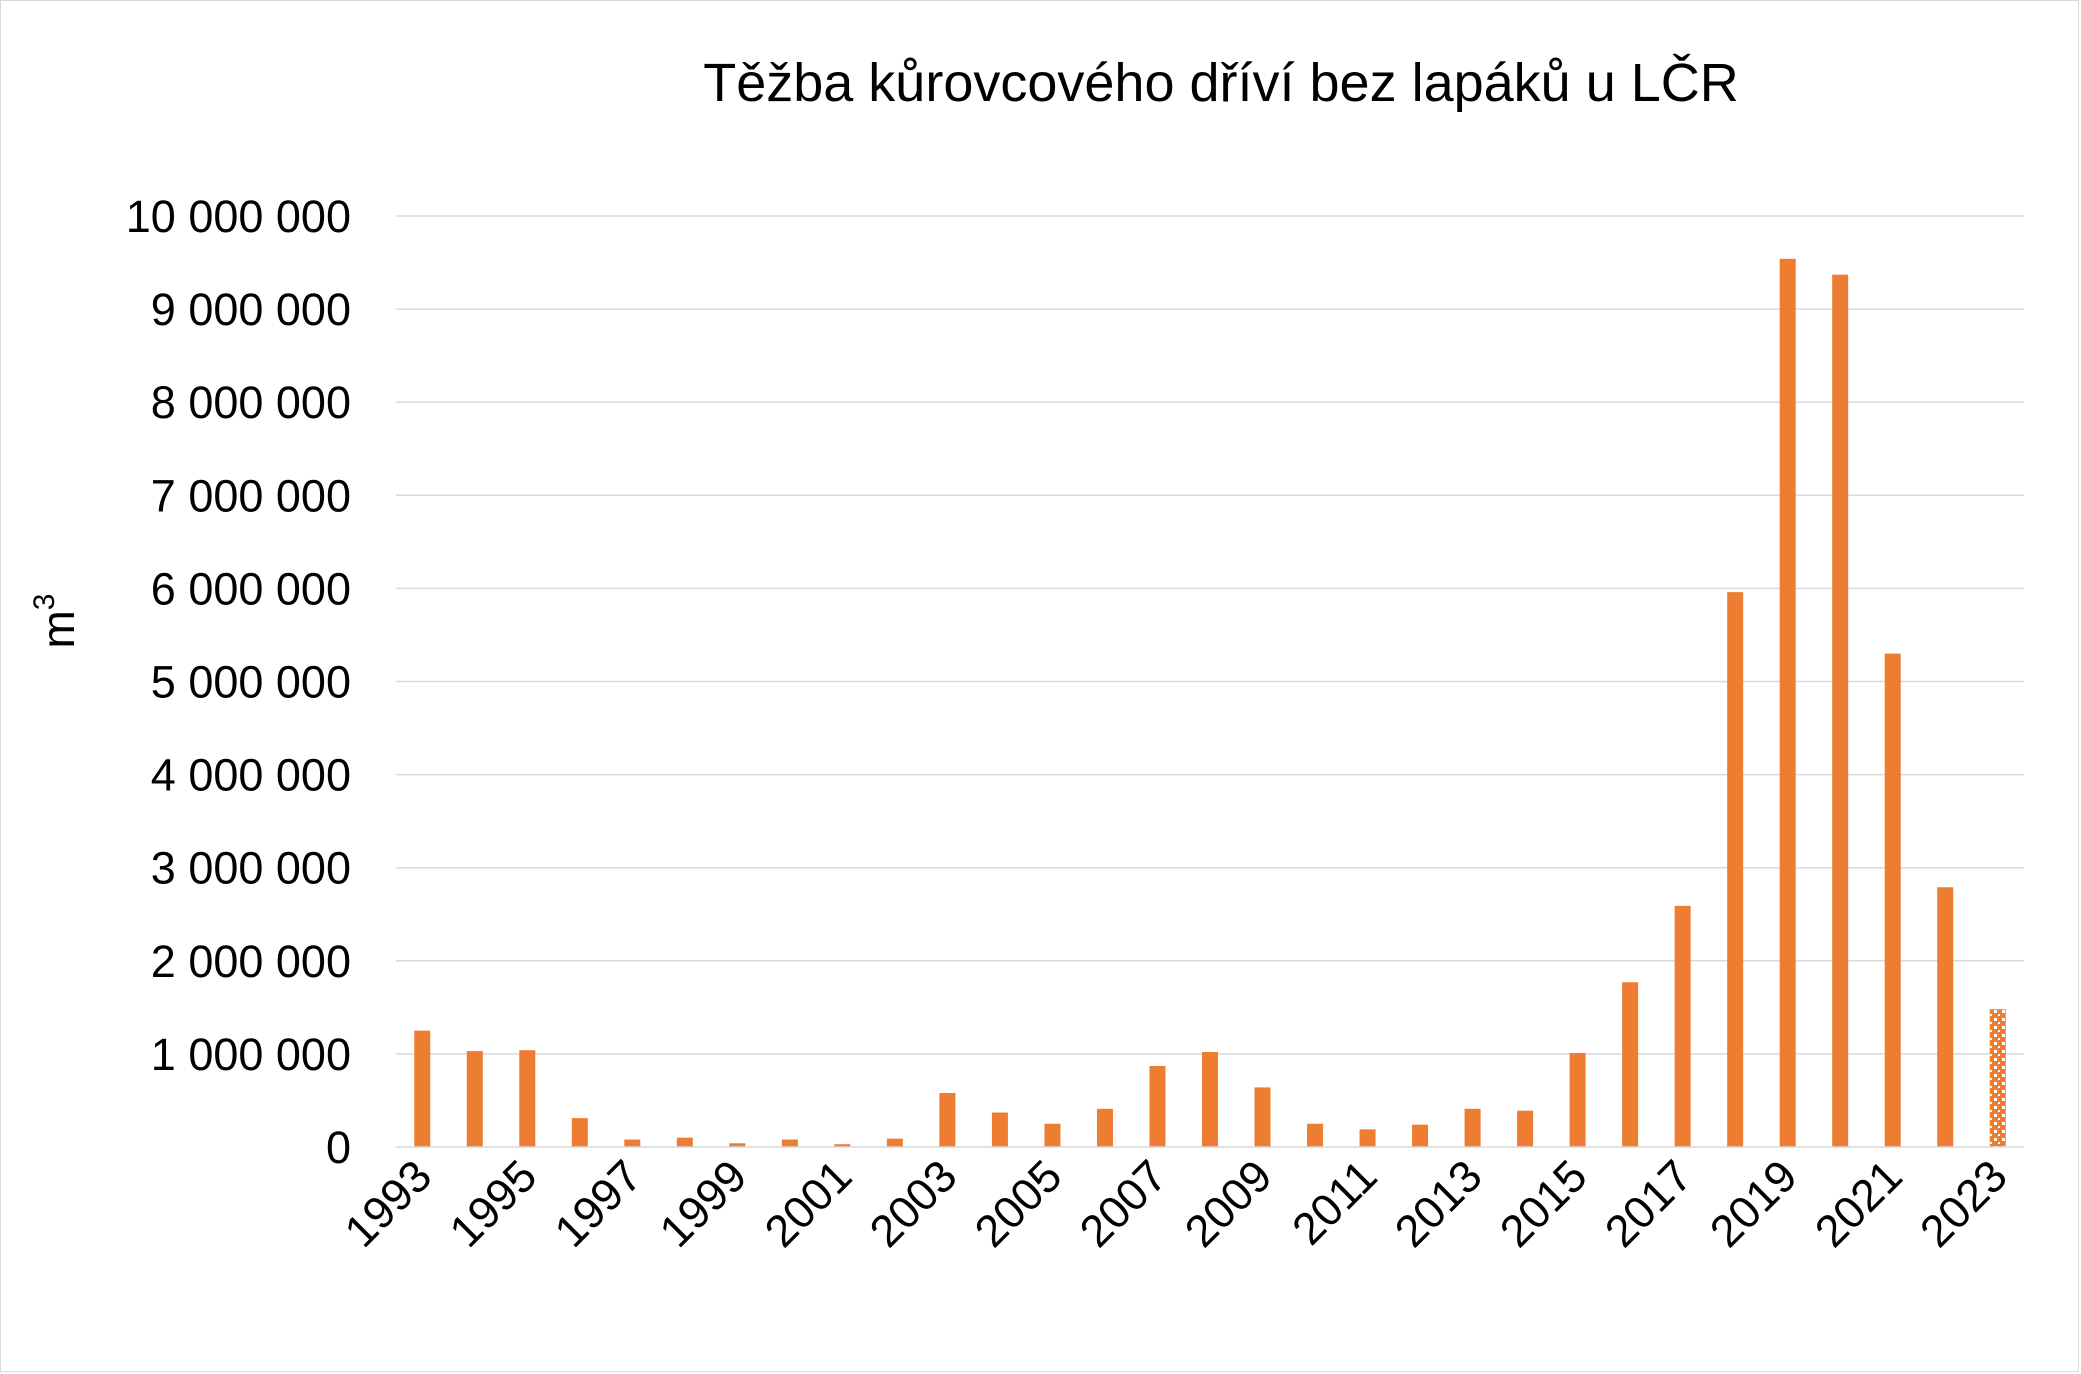 The image size is (2081, 1374). Describe the element at coordinates (598, 1203) in the screenshot. I see `x-tick-label: 1997` at that location.